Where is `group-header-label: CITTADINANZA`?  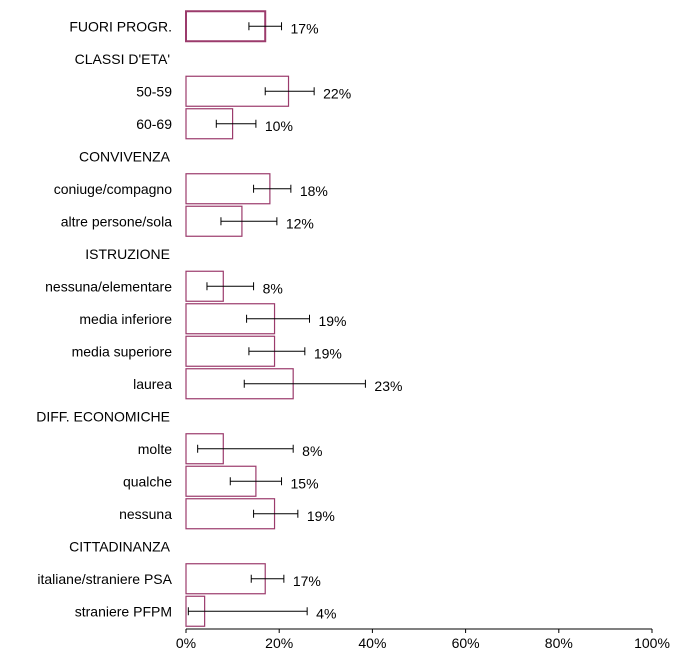 group-header-label: CITTADINANZA is located at coordinates (120, 546).